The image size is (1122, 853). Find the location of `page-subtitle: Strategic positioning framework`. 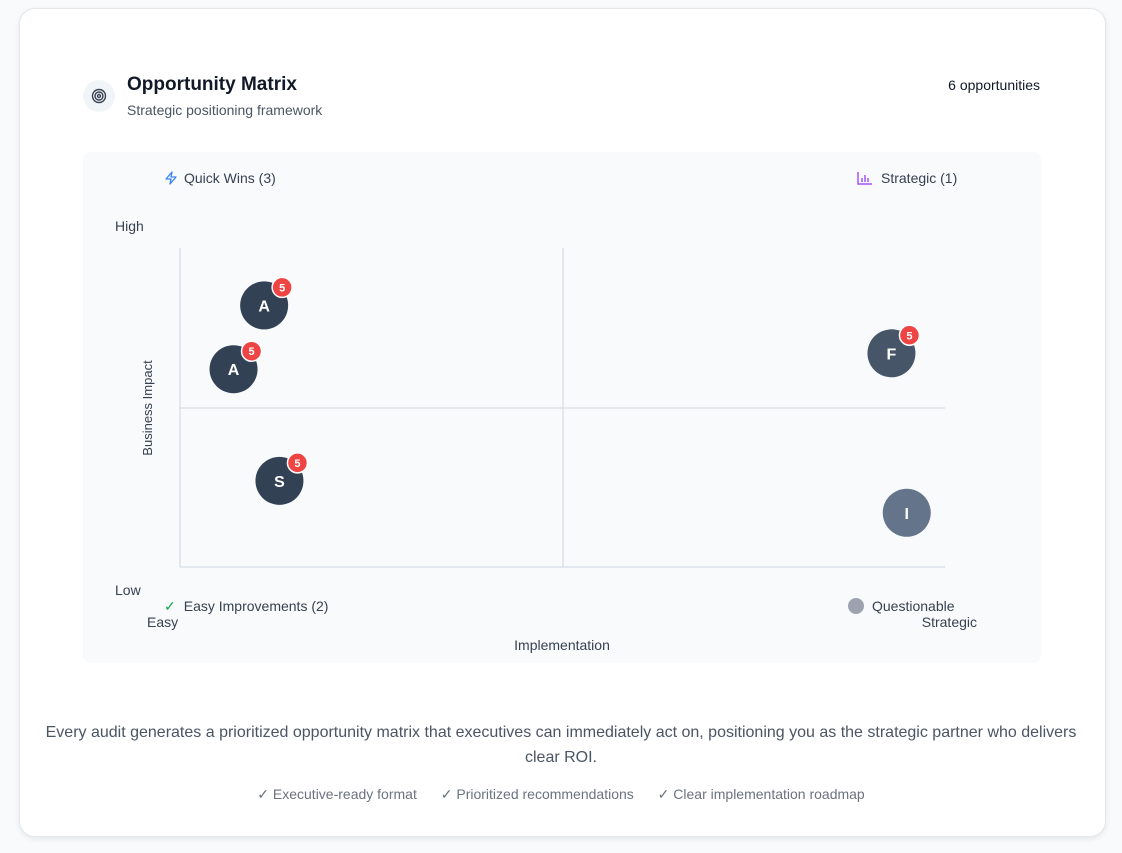

page-subtitle: Strategic positioning framework is located at coordinates (225, 110).